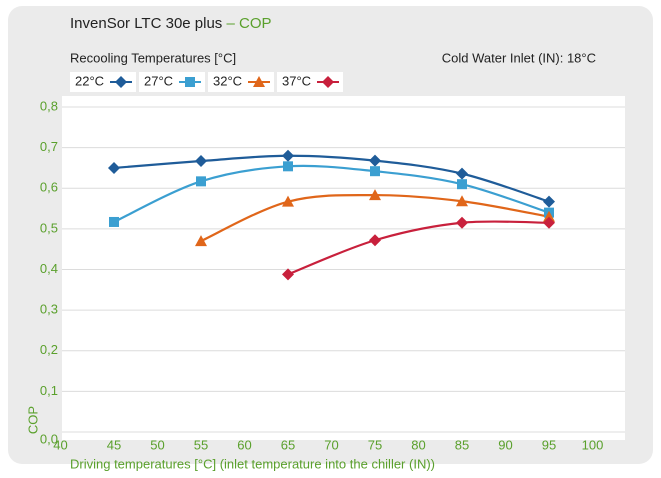  I want to click on x-tick-label: 80, so click(418, 444).